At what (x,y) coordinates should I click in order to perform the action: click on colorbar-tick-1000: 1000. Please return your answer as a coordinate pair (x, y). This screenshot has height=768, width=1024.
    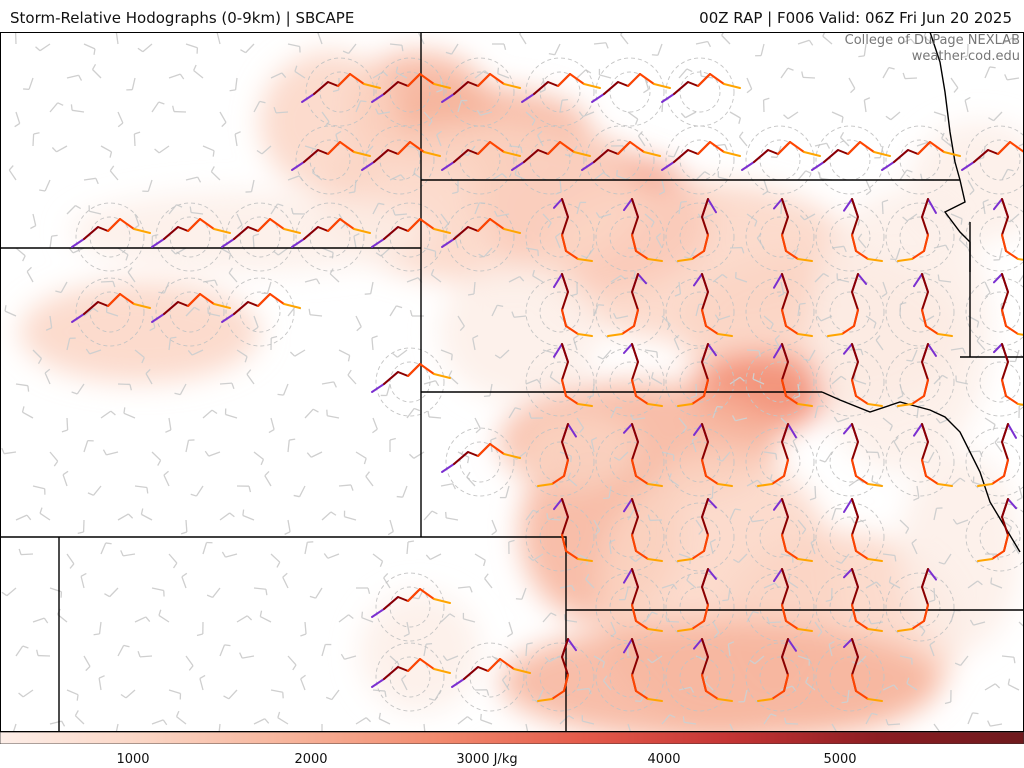
    Looking at the image, I should click on (133, 759).